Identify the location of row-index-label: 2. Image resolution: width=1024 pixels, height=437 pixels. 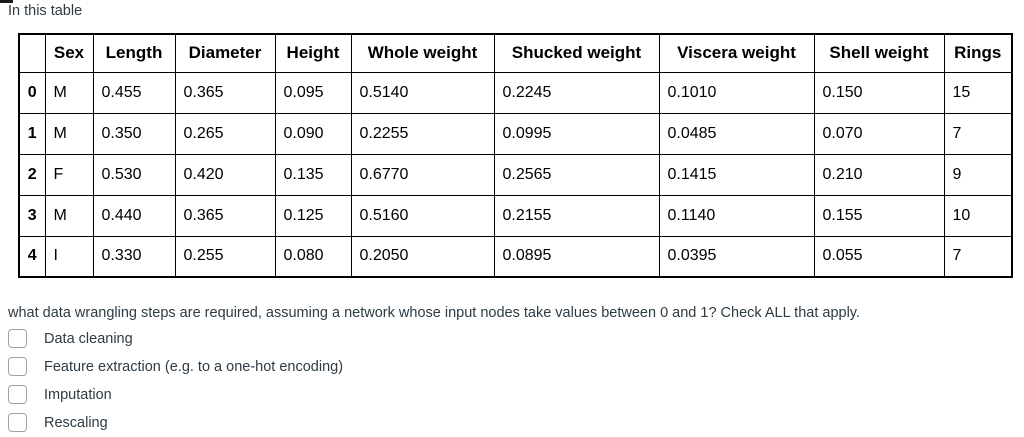
(32, 174).